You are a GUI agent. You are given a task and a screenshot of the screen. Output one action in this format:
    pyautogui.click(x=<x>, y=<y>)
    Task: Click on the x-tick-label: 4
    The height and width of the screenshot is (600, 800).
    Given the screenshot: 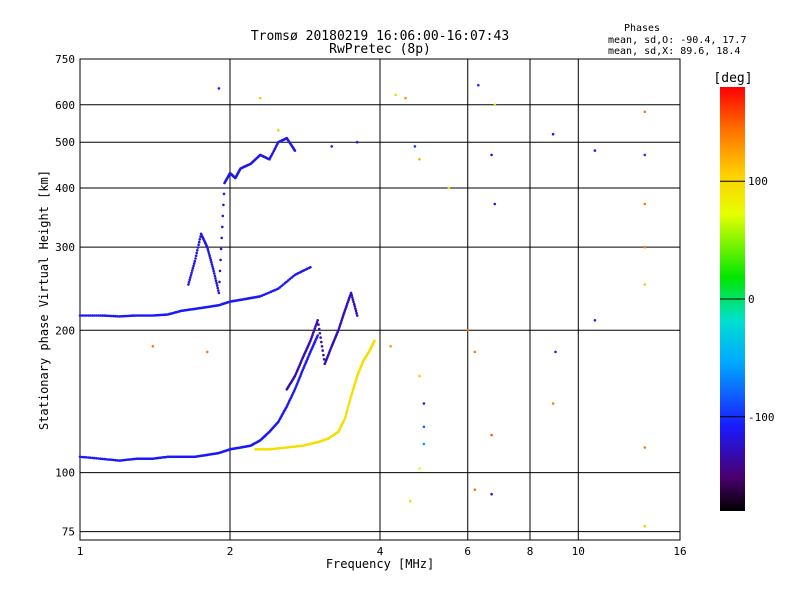 What is the action you would take?
    pyautogui.click(x=380, y=551)
    